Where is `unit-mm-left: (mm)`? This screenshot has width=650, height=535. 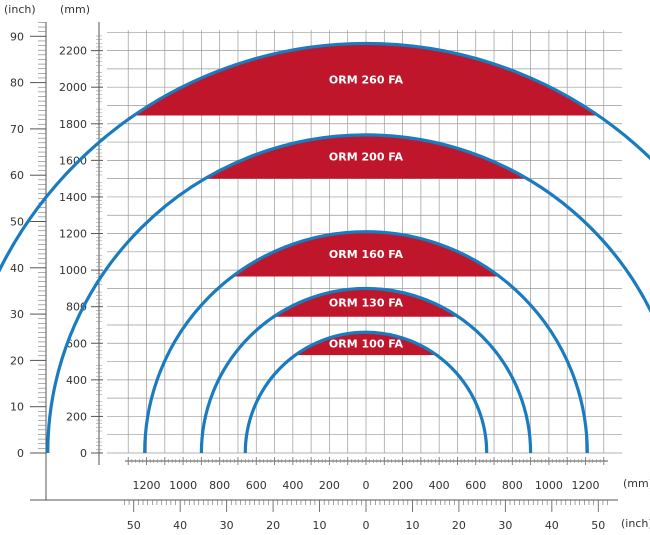
unit-mm-left: (mm) is located at coordinates (75, 9).